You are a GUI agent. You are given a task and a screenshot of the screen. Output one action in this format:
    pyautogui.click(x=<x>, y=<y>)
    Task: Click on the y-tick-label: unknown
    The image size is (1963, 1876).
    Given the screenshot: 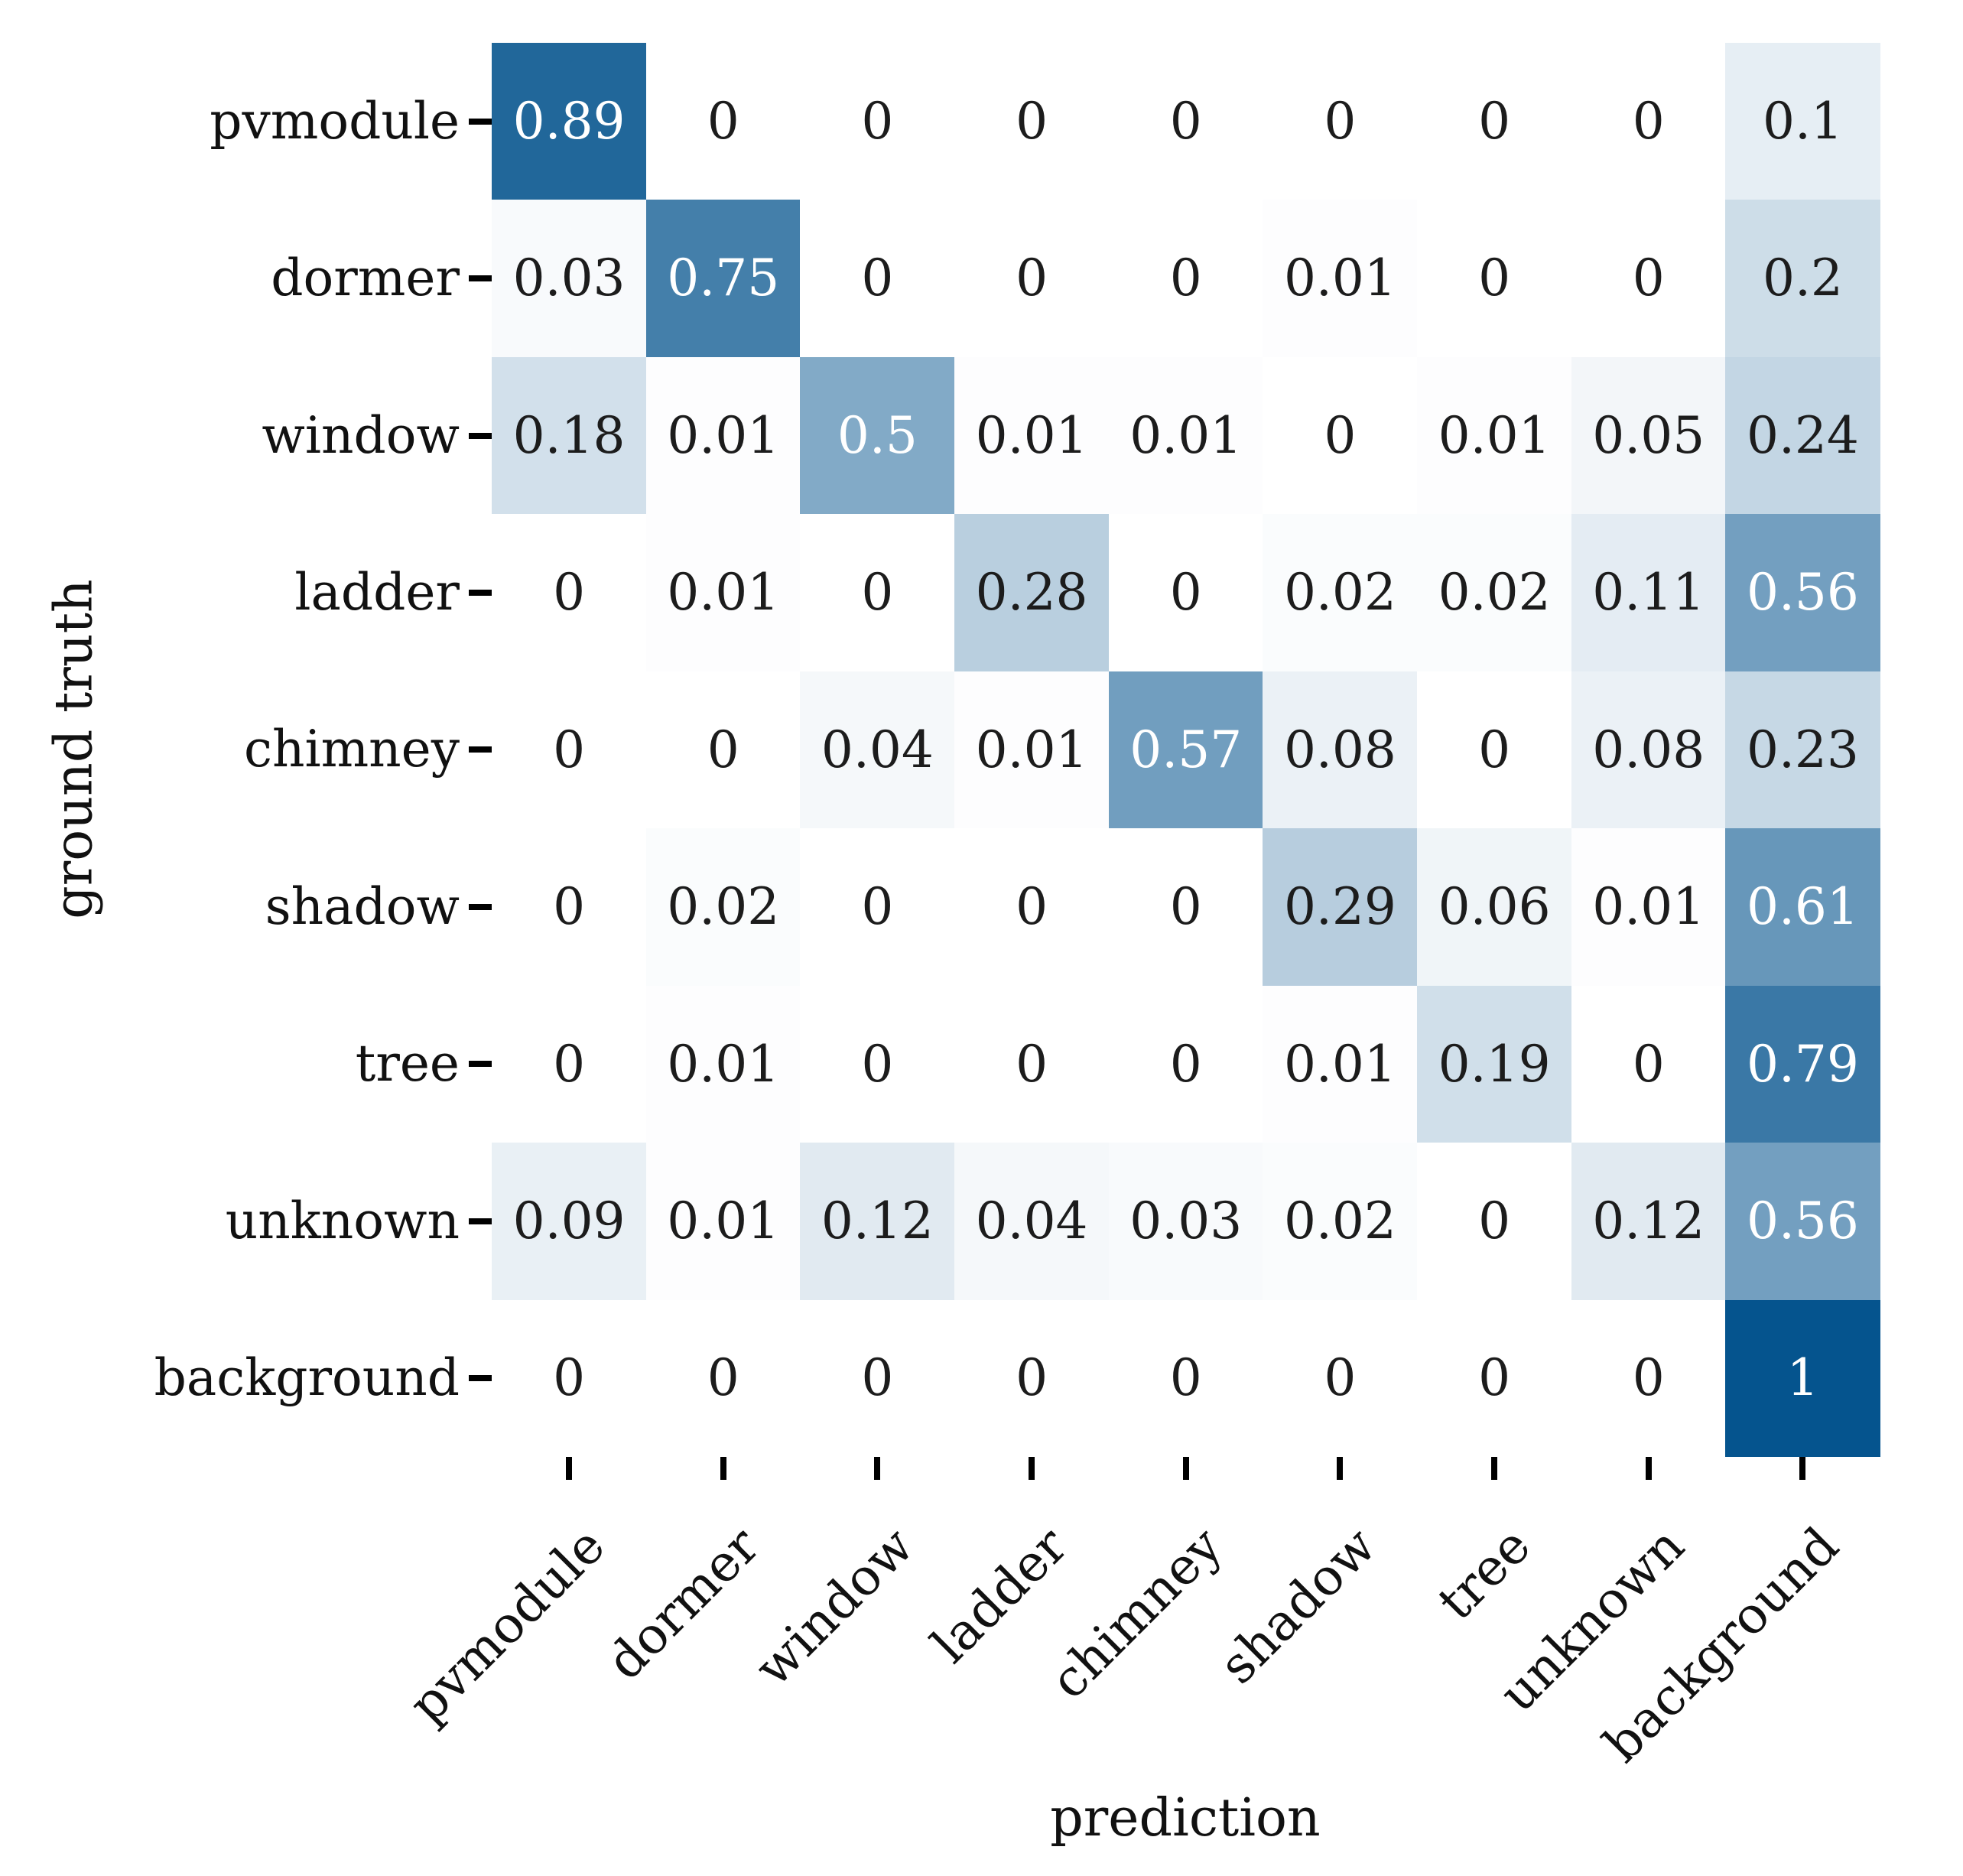 What is the action you would take?
    pyautogui.click(x=342, y=1220)
    